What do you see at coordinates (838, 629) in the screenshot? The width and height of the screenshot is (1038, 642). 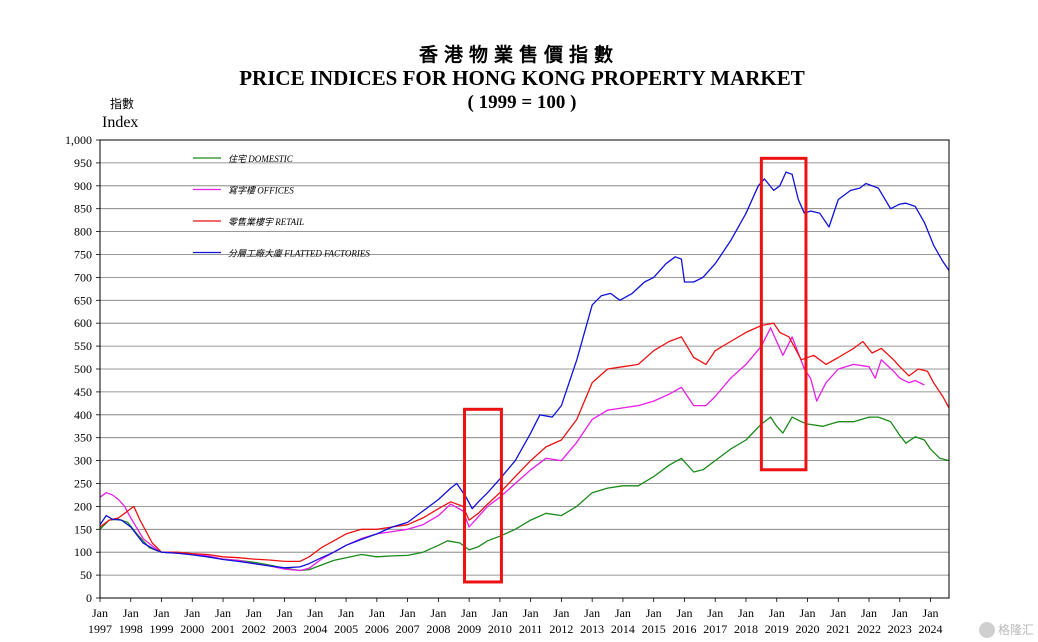 I see `x-tick-year: 2021` at bounding box center [838, 629].